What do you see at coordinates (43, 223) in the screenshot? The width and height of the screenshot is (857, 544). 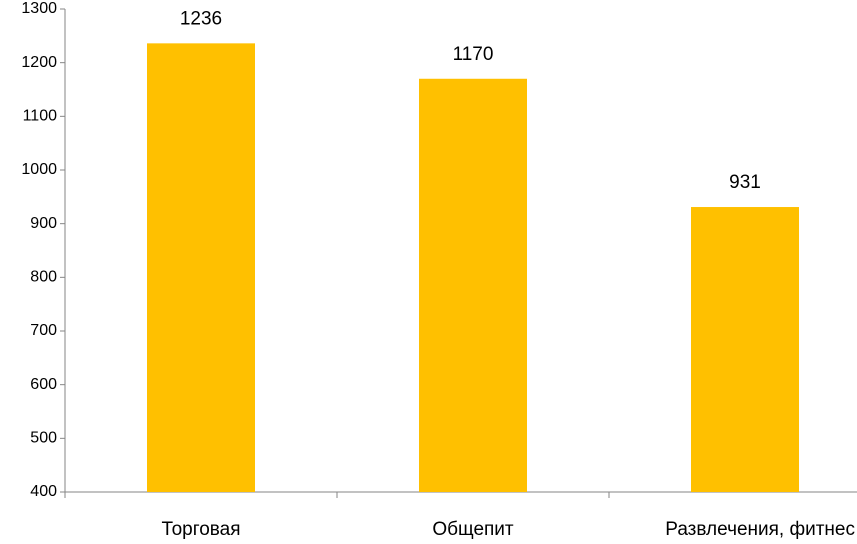 I see `y-tick-label: 900` at bounding box center [43, 223].